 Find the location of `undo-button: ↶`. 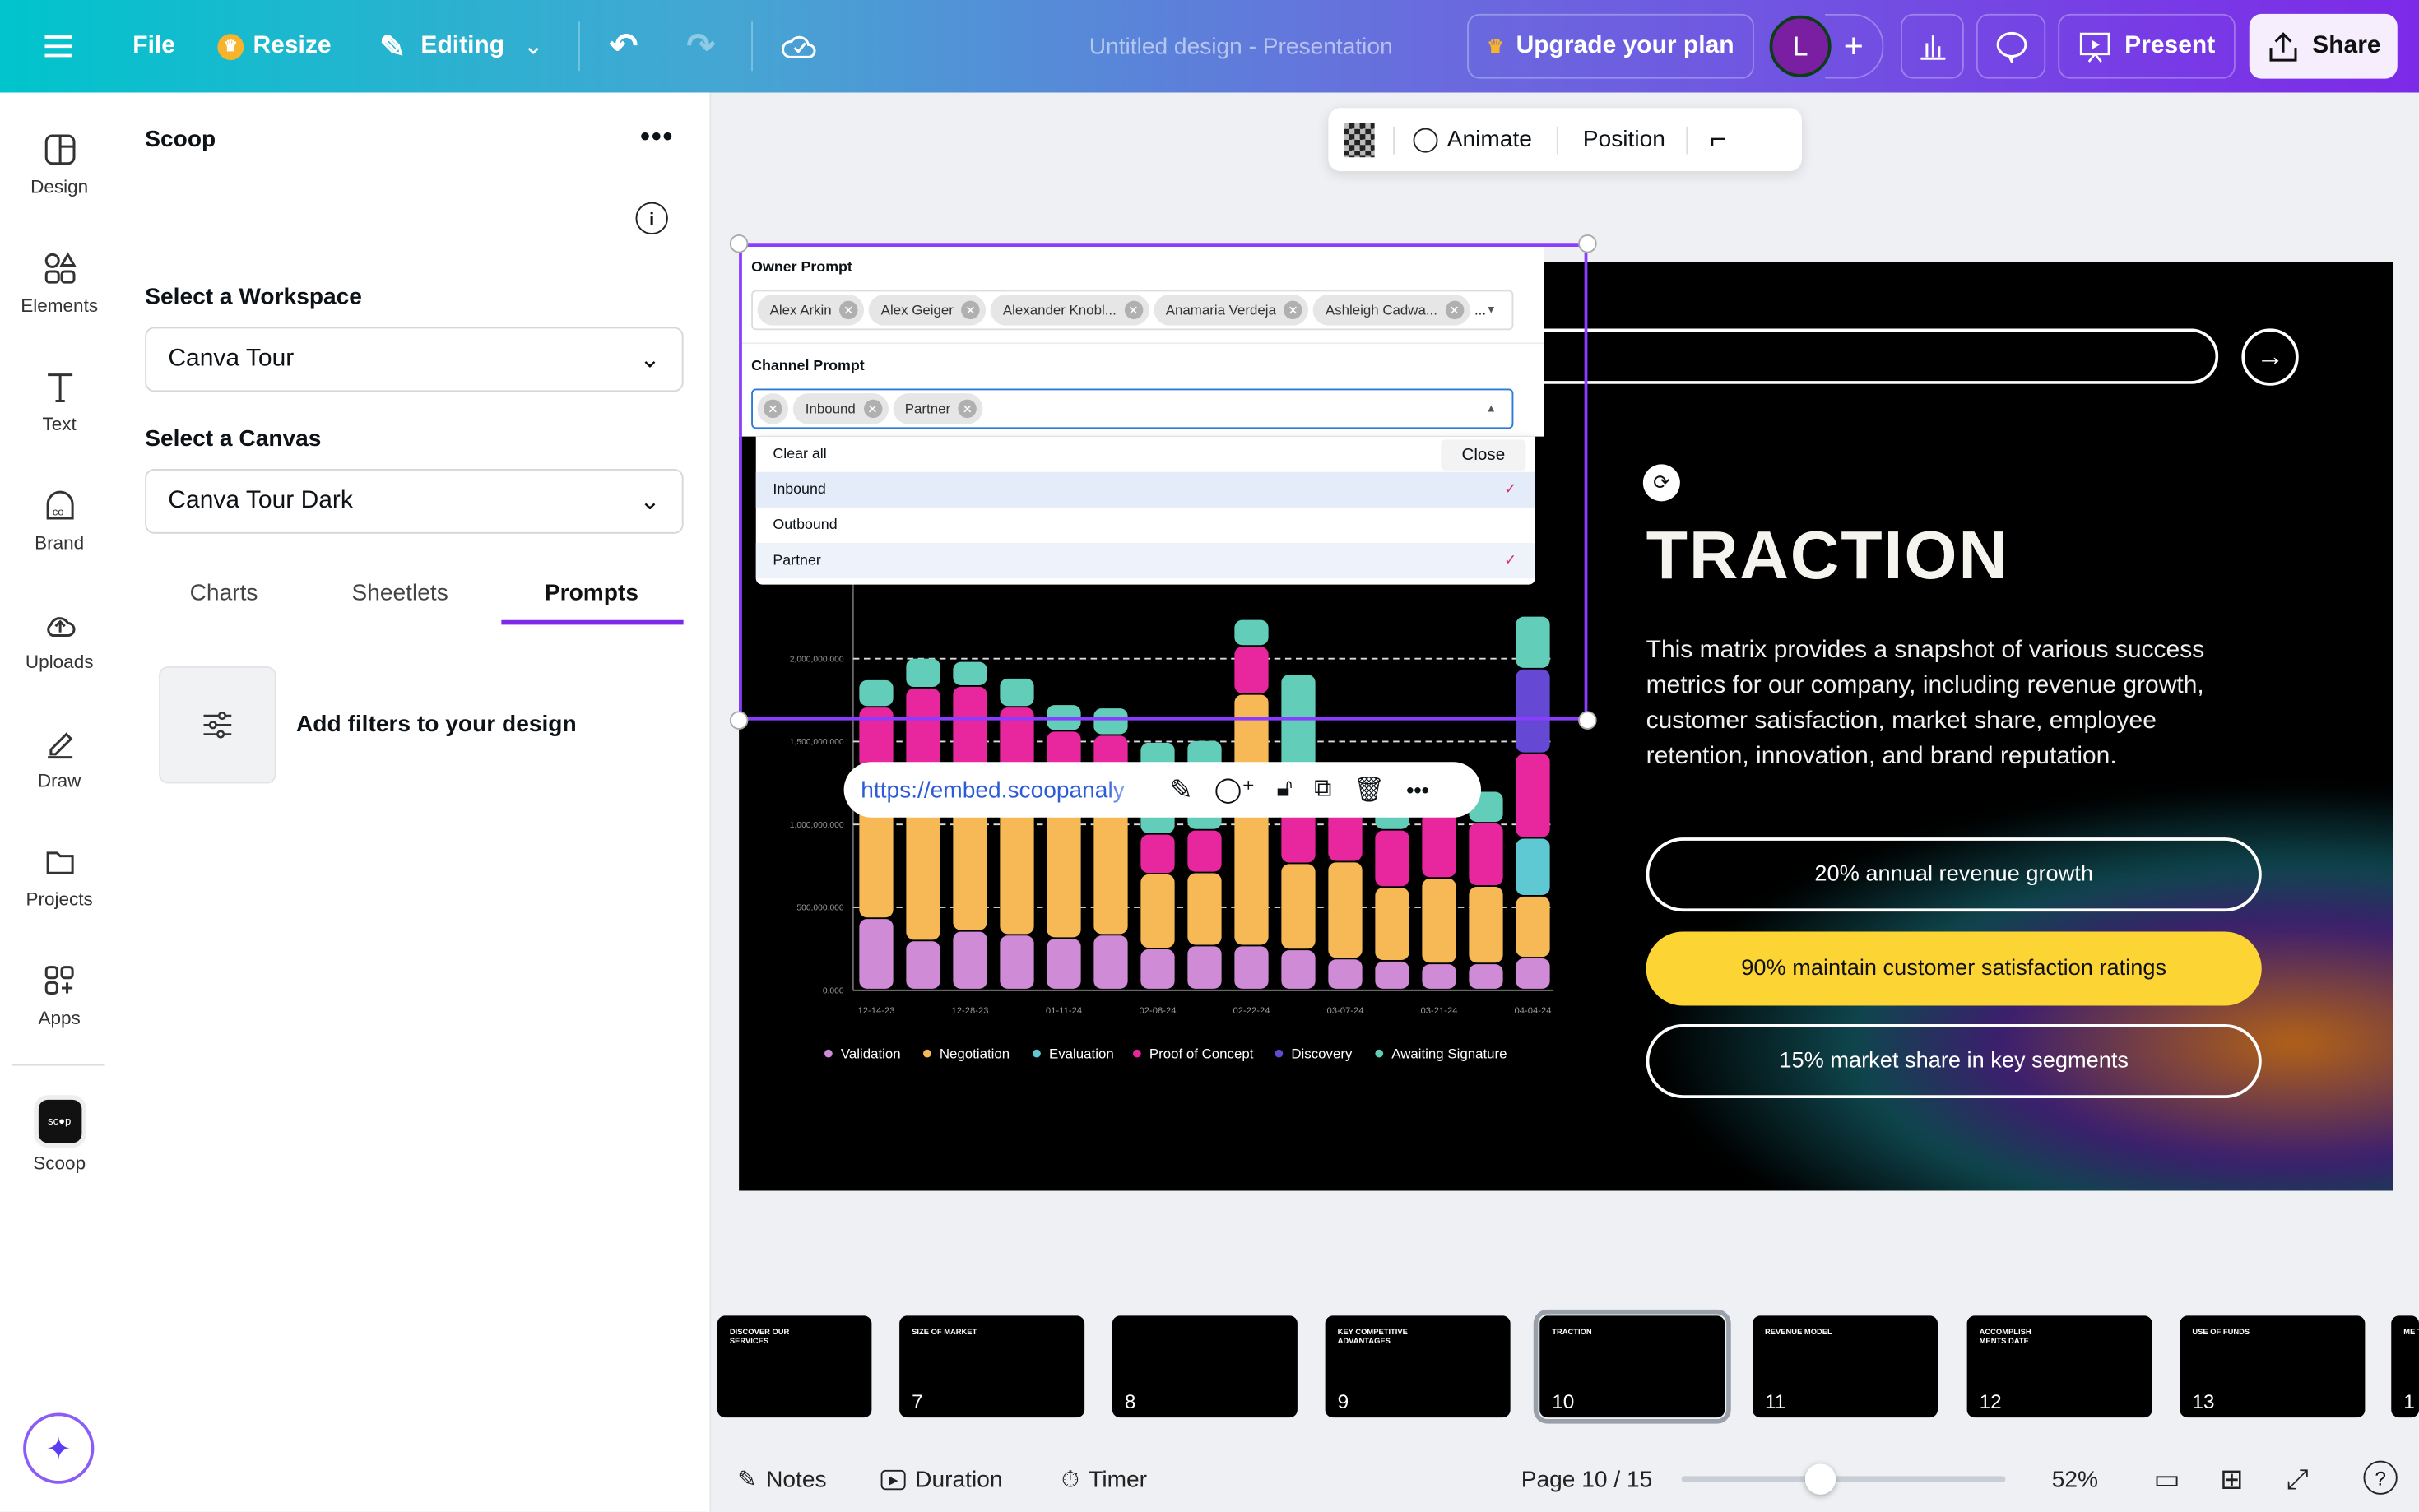

undo-button: ↶ is located at coordinates (624, 46).